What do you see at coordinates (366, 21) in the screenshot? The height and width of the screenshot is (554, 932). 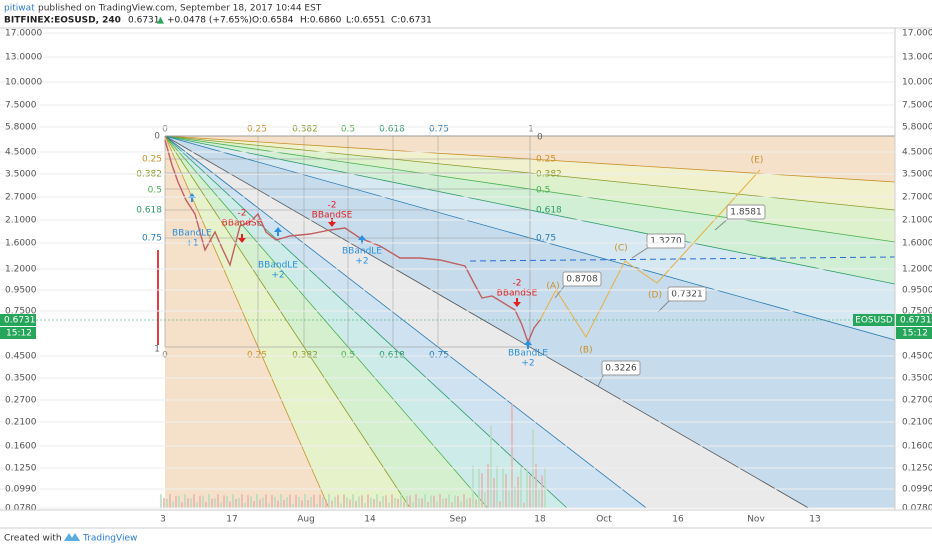 I see `low: L:0.6551` at bounding box center [366, 21].